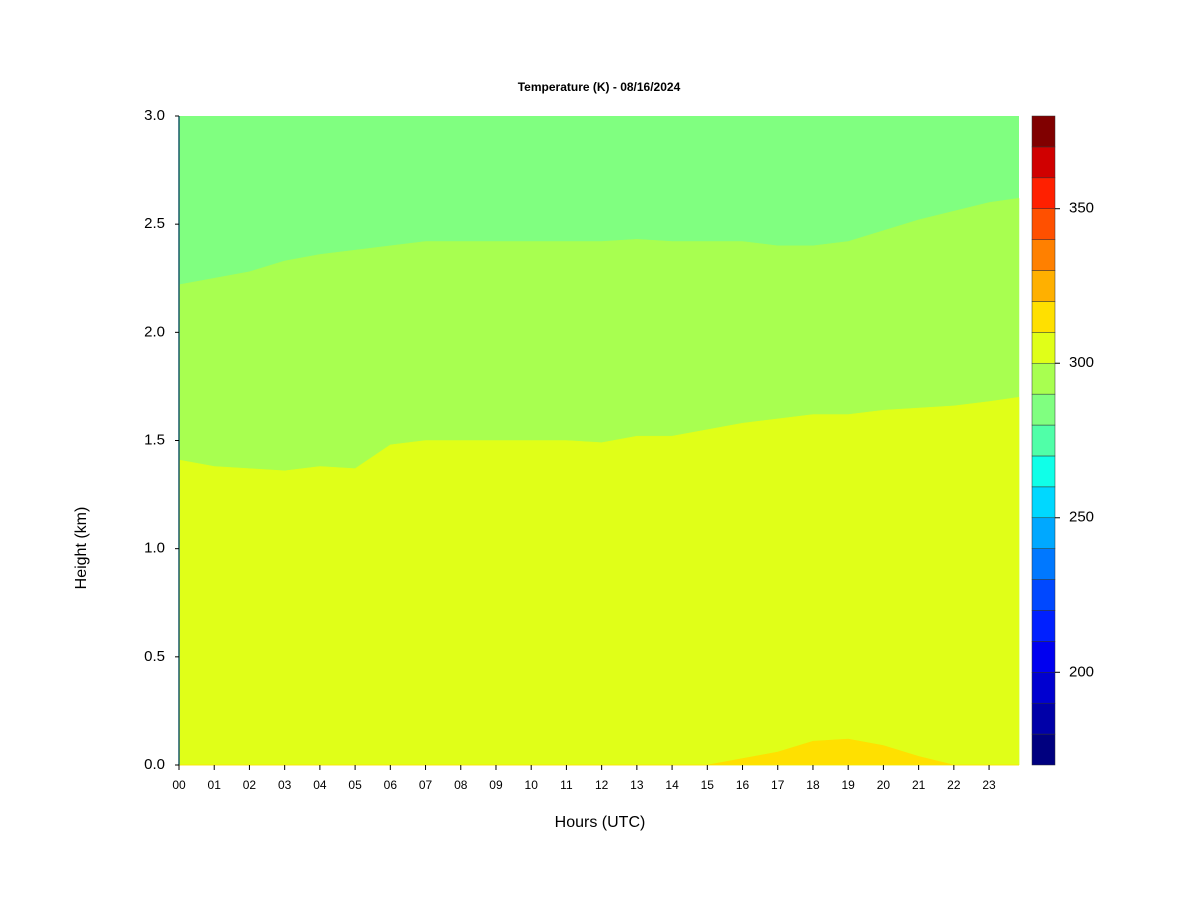 The height and width of the screenshot is (900, 1200). What do you see at coordinates (989, 785) in the screenshot?
I see `x-tick-label: 23` at bounding box center [989, 785].